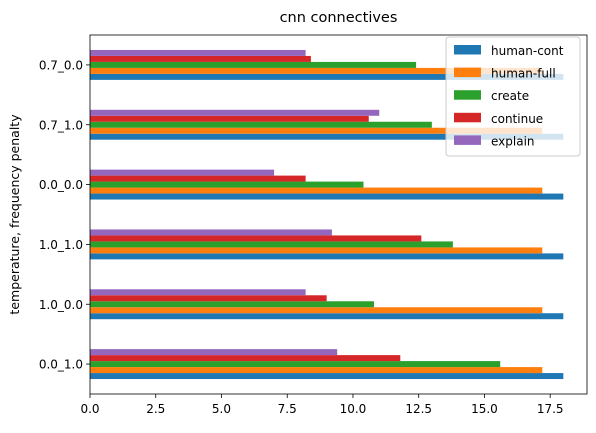  I want to click on bar-continue-1.0_0.0, so click(208, 298).